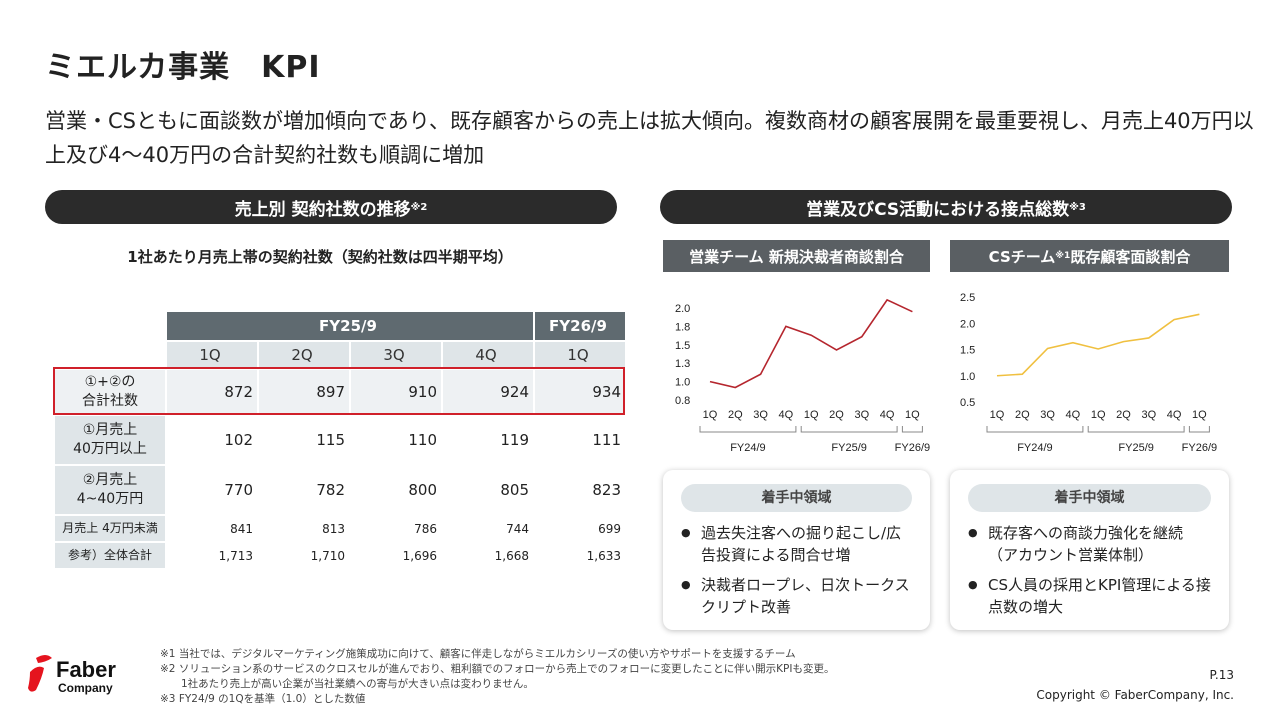 The image size is (1280, 720). What do you see at coordinates (110, 449) in the screenshot?
I see `row-label-line: 40万円以上` at bounding box center [110, 449].